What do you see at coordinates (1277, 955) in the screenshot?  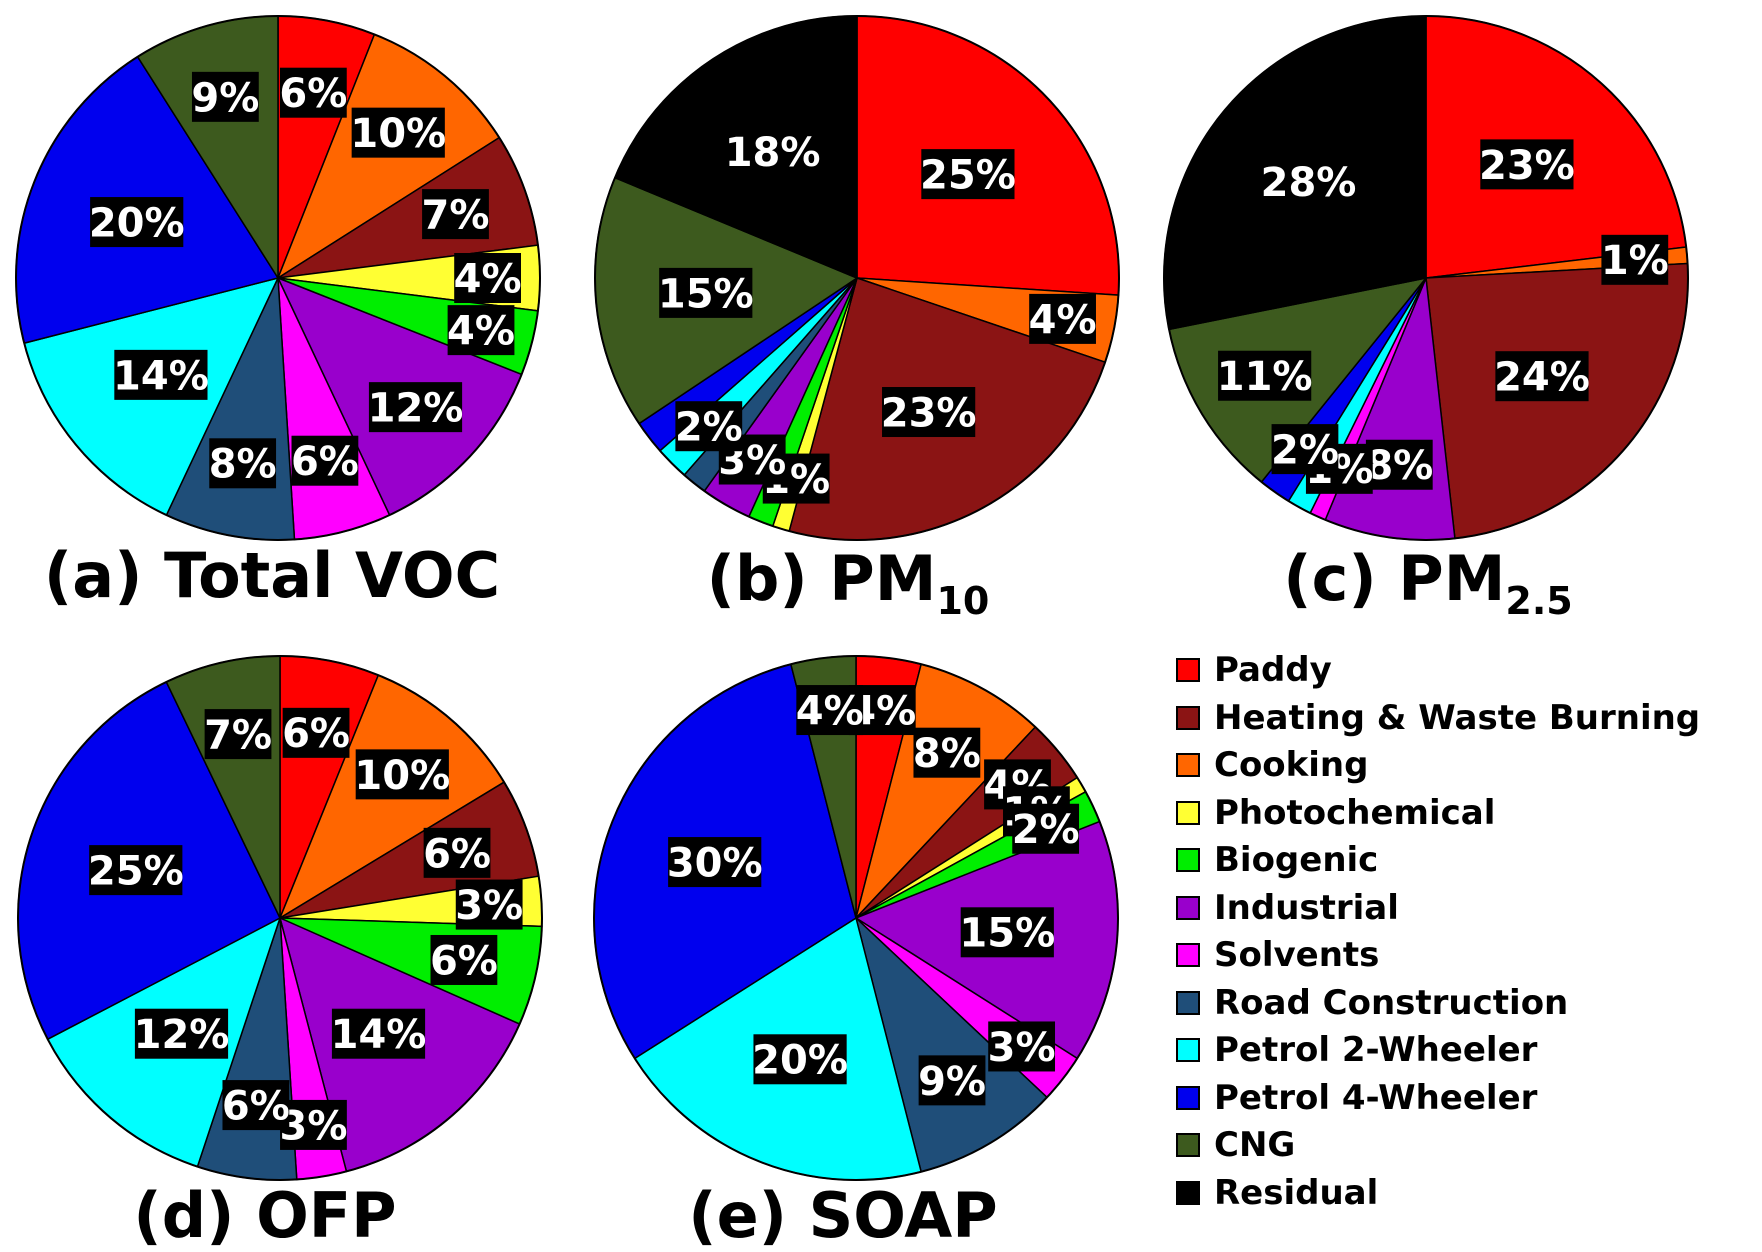 I see `legend-item-solvents: Solvents` at bounding box center [1277, 955].